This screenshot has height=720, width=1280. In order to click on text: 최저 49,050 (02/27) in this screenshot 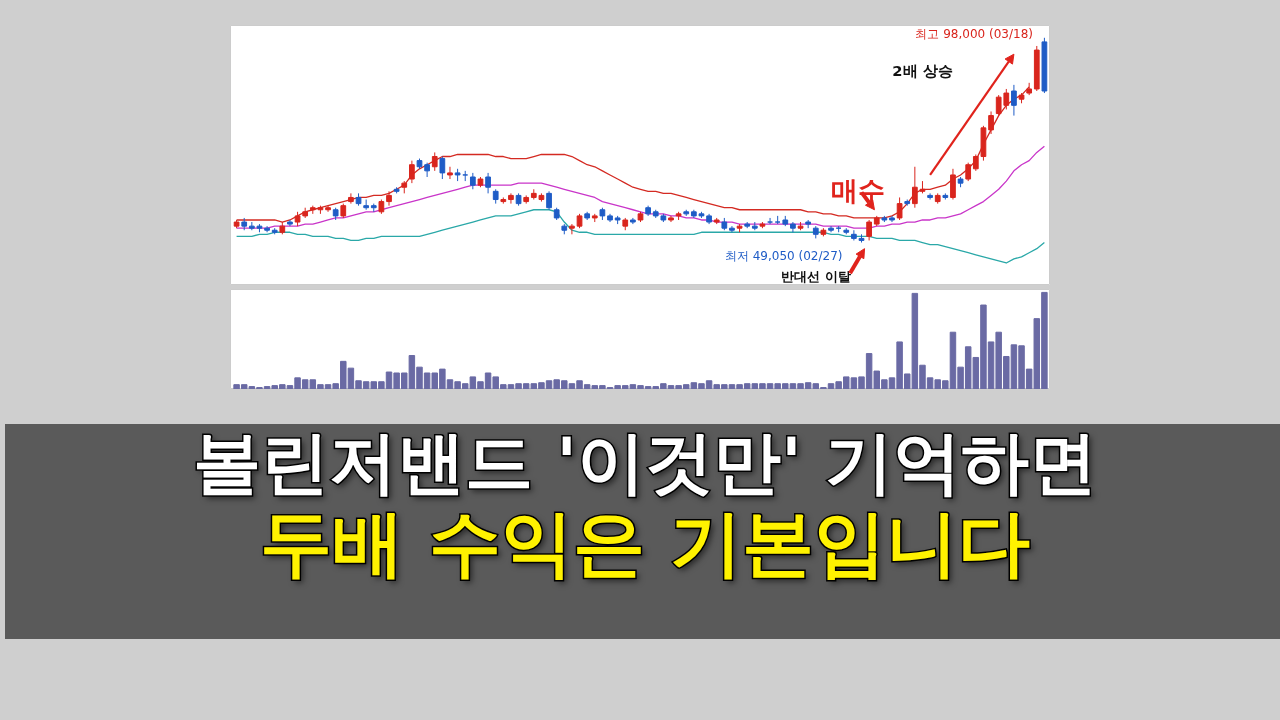, I will do `click(783, 255)`.